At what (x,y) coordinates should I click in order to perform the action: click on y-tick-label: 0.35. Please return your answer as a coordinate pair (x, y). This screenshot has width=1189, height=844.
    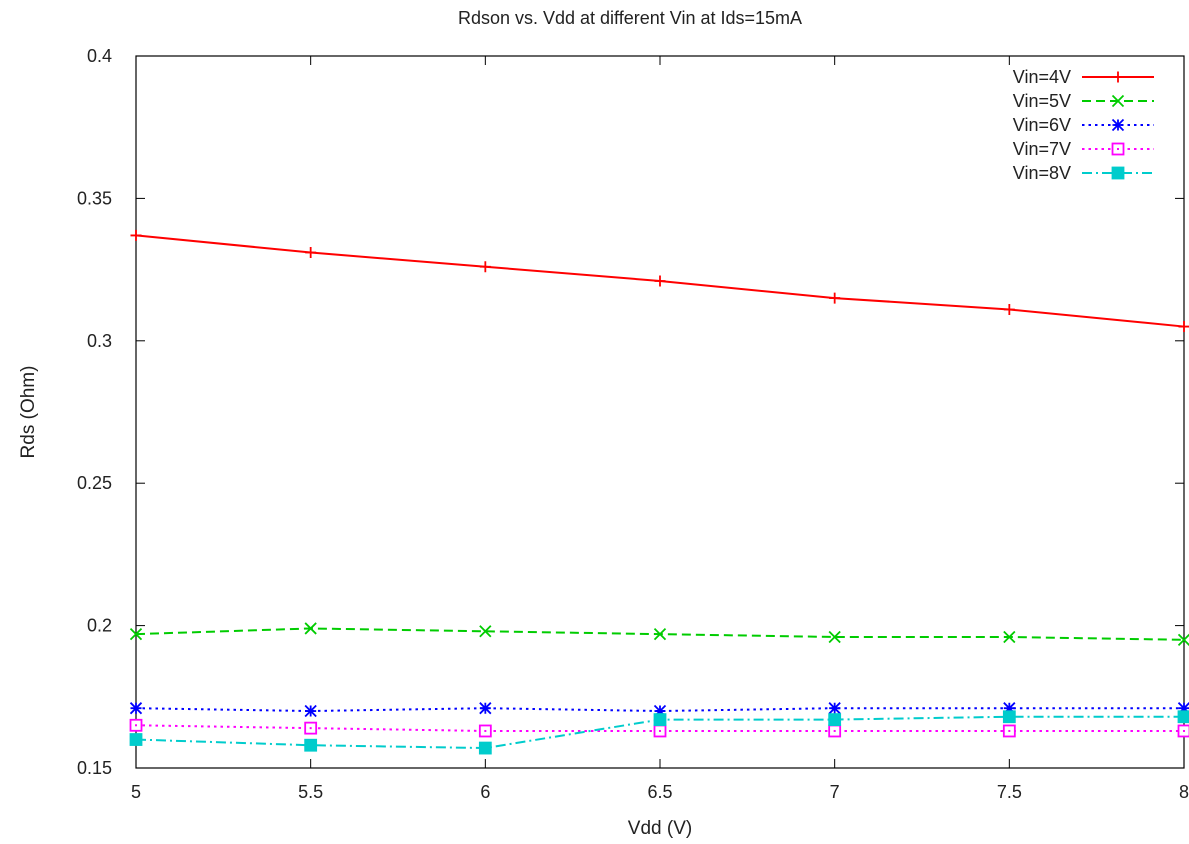
    Looking at the image, I should click on (94, 198).